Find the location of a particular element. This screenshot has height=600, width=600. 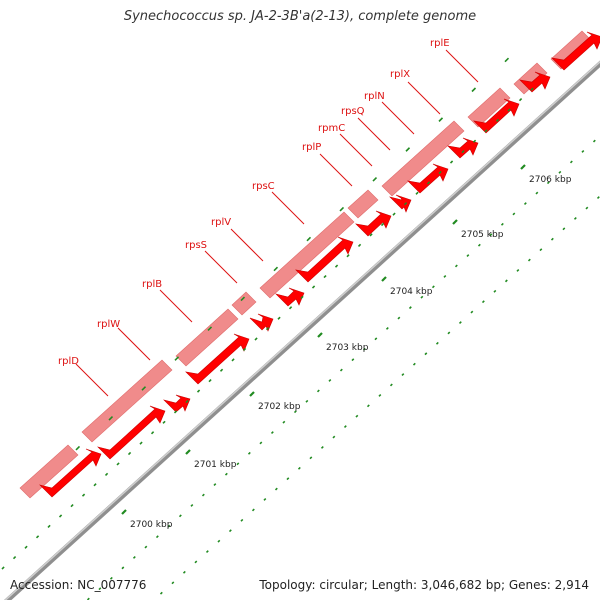

gene-label-rplD: rplD is located at coordinates (68, 361).